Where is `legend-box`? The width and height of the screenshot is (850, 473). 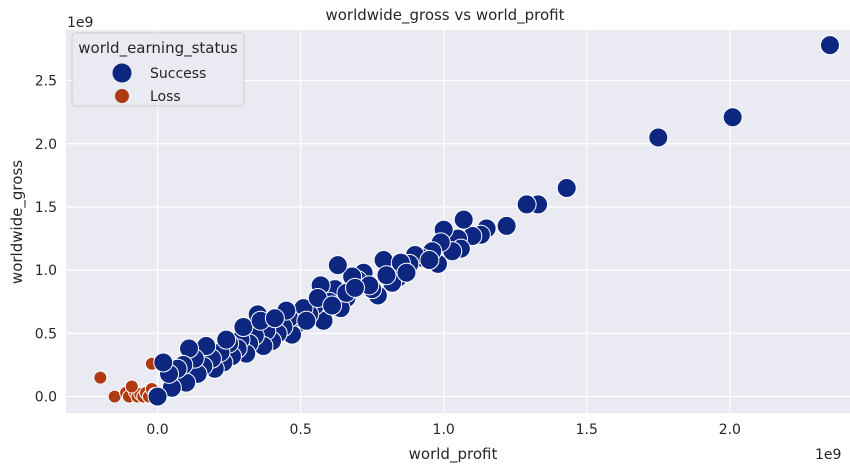
legend-box is located at coordinates (158, 69).